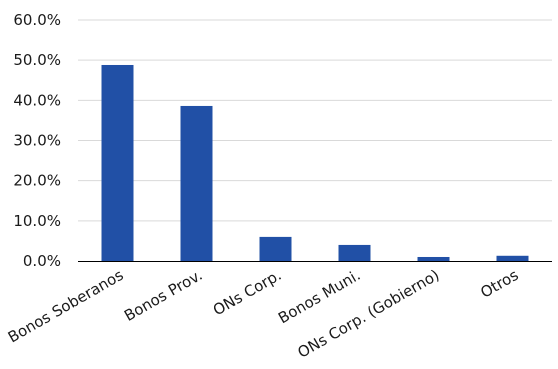  What do you see at coordinates (37, 100) in the screenshot?
I see `y-tick-label: 40.0%` at bounding box center [37, 100].